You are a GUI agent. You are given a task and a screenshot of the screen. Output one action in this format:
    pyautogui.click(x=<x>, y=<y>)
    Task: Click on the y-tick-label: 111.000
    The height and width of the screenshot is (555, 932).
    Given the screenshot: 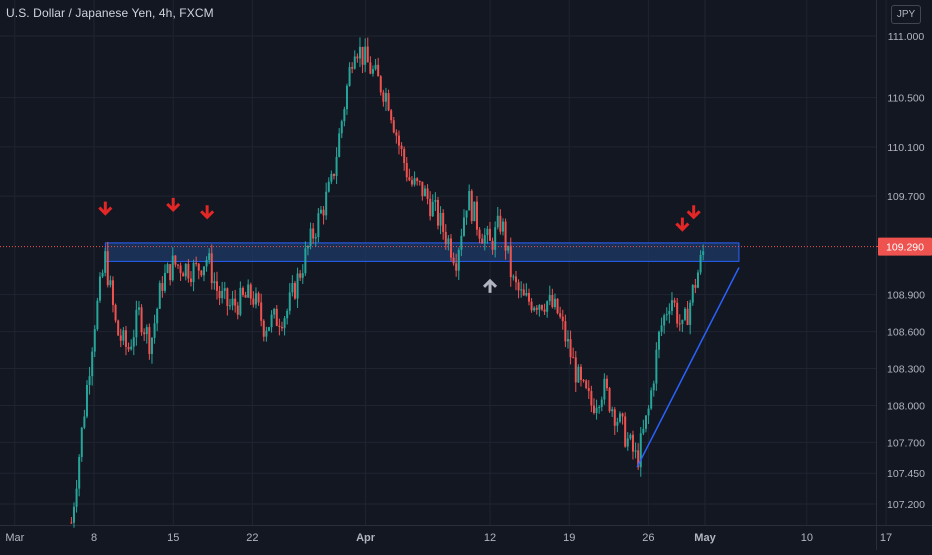 What is the action you would take?
    pyautogui.click(x=906, y=37)
    